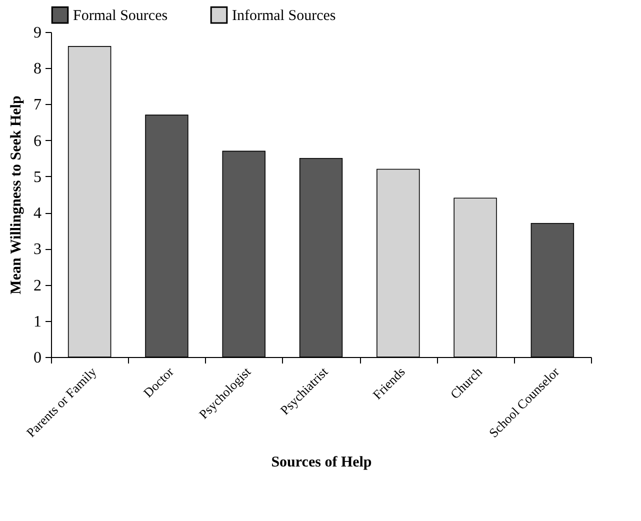 The width and height of the screenshot is (641, 521). Describe the element at coordinates (38, 285) in the screenshot. I see `y-tick-label: 2` at that location.